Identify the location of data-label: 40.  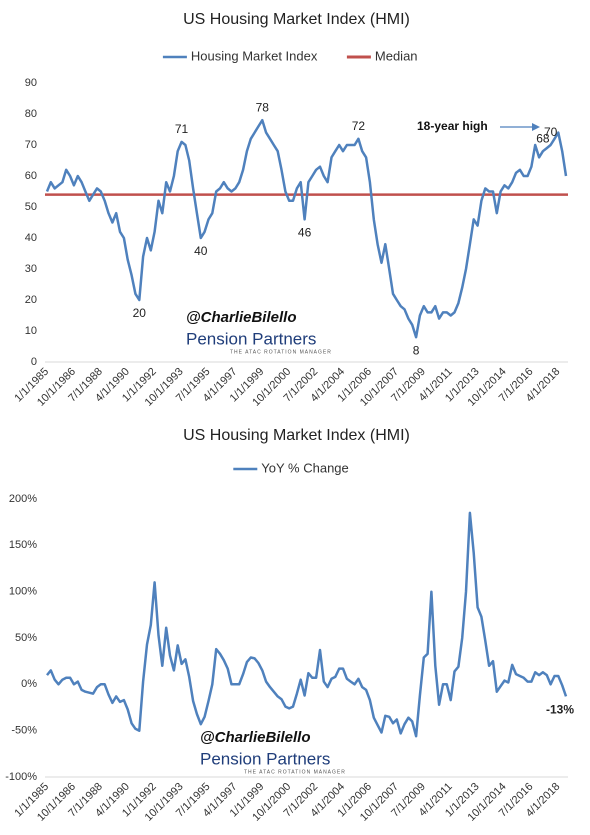
(201, 251).